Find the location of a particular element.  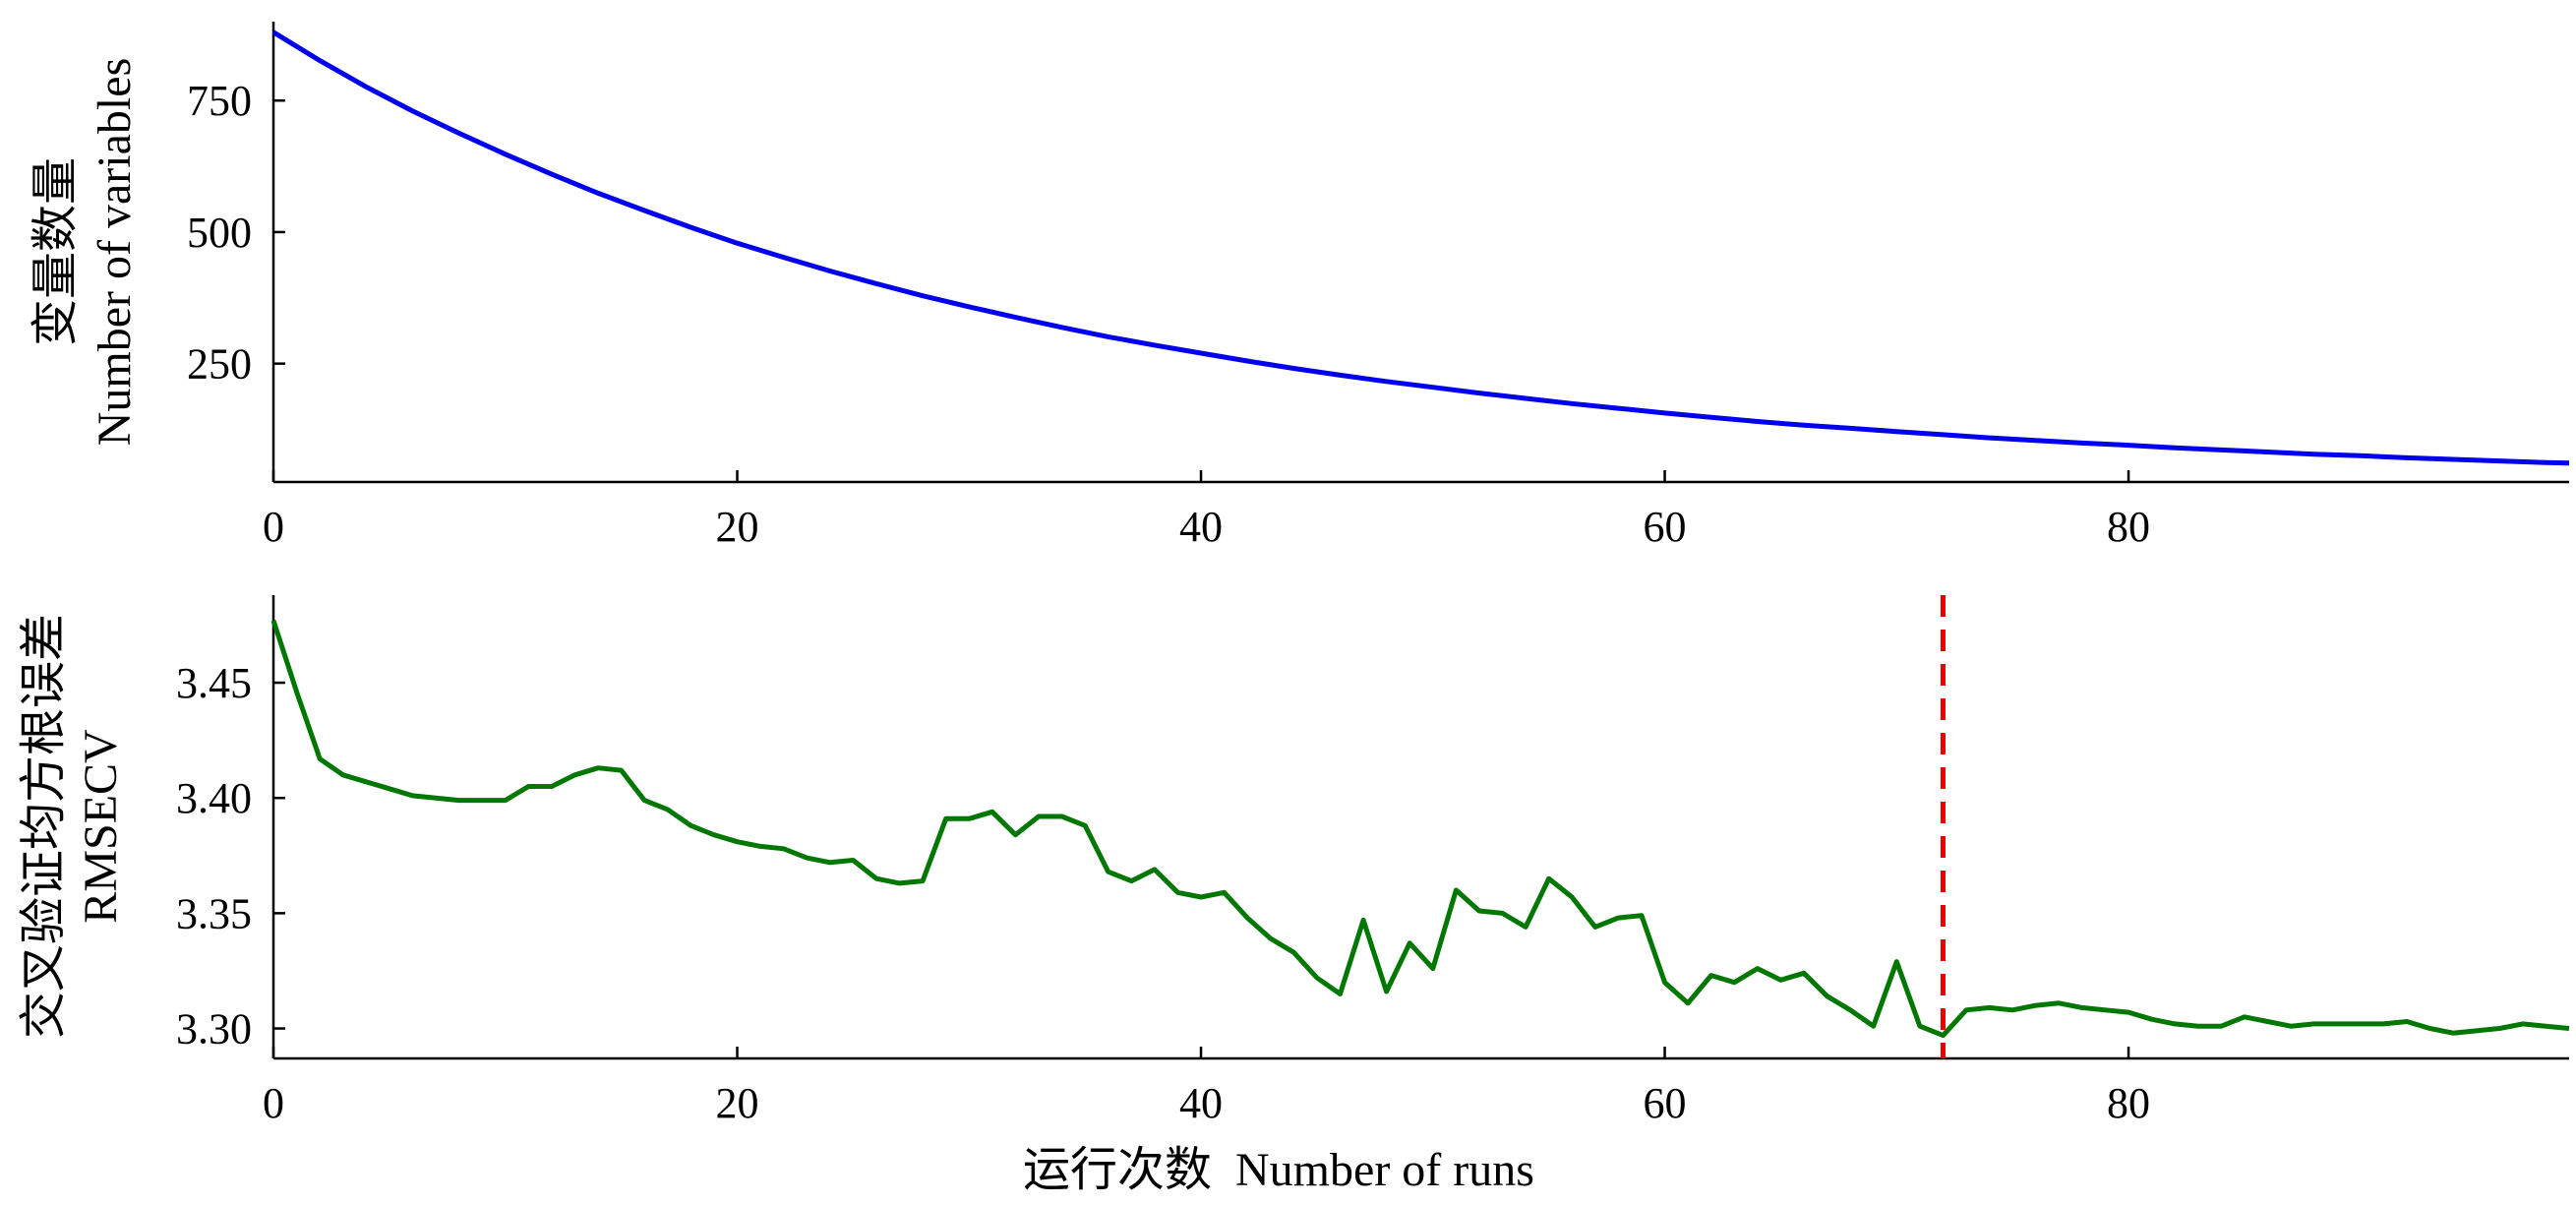

top-x-tick-label: 20 is located at coordinates (738, 527).